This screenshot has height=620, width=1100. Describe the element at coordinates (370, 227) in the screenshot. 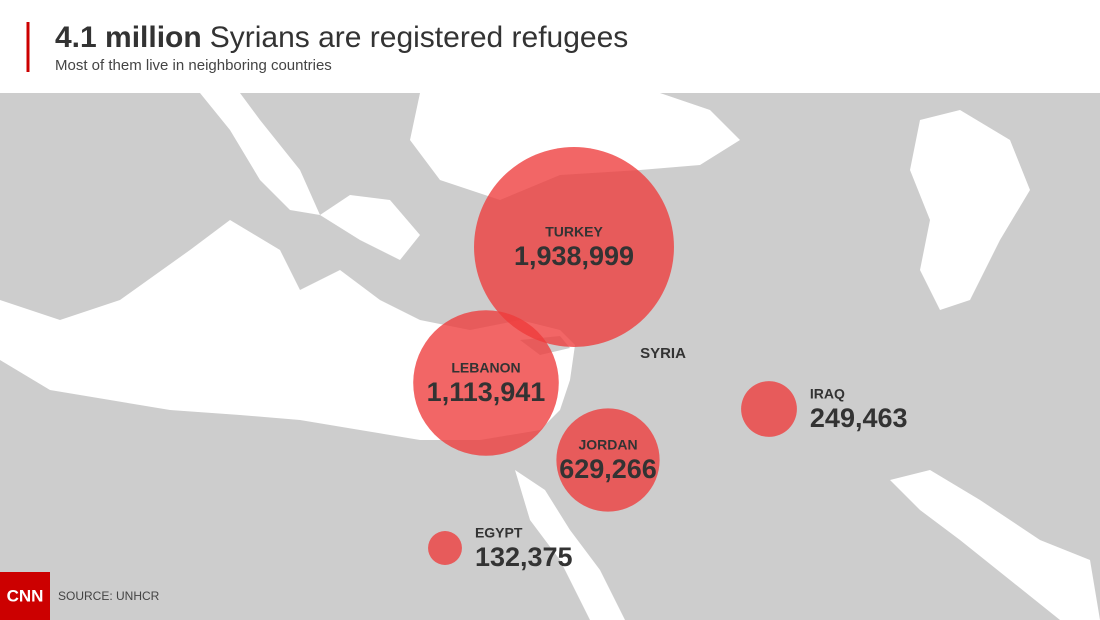

I see `aegean-sea` at that location.